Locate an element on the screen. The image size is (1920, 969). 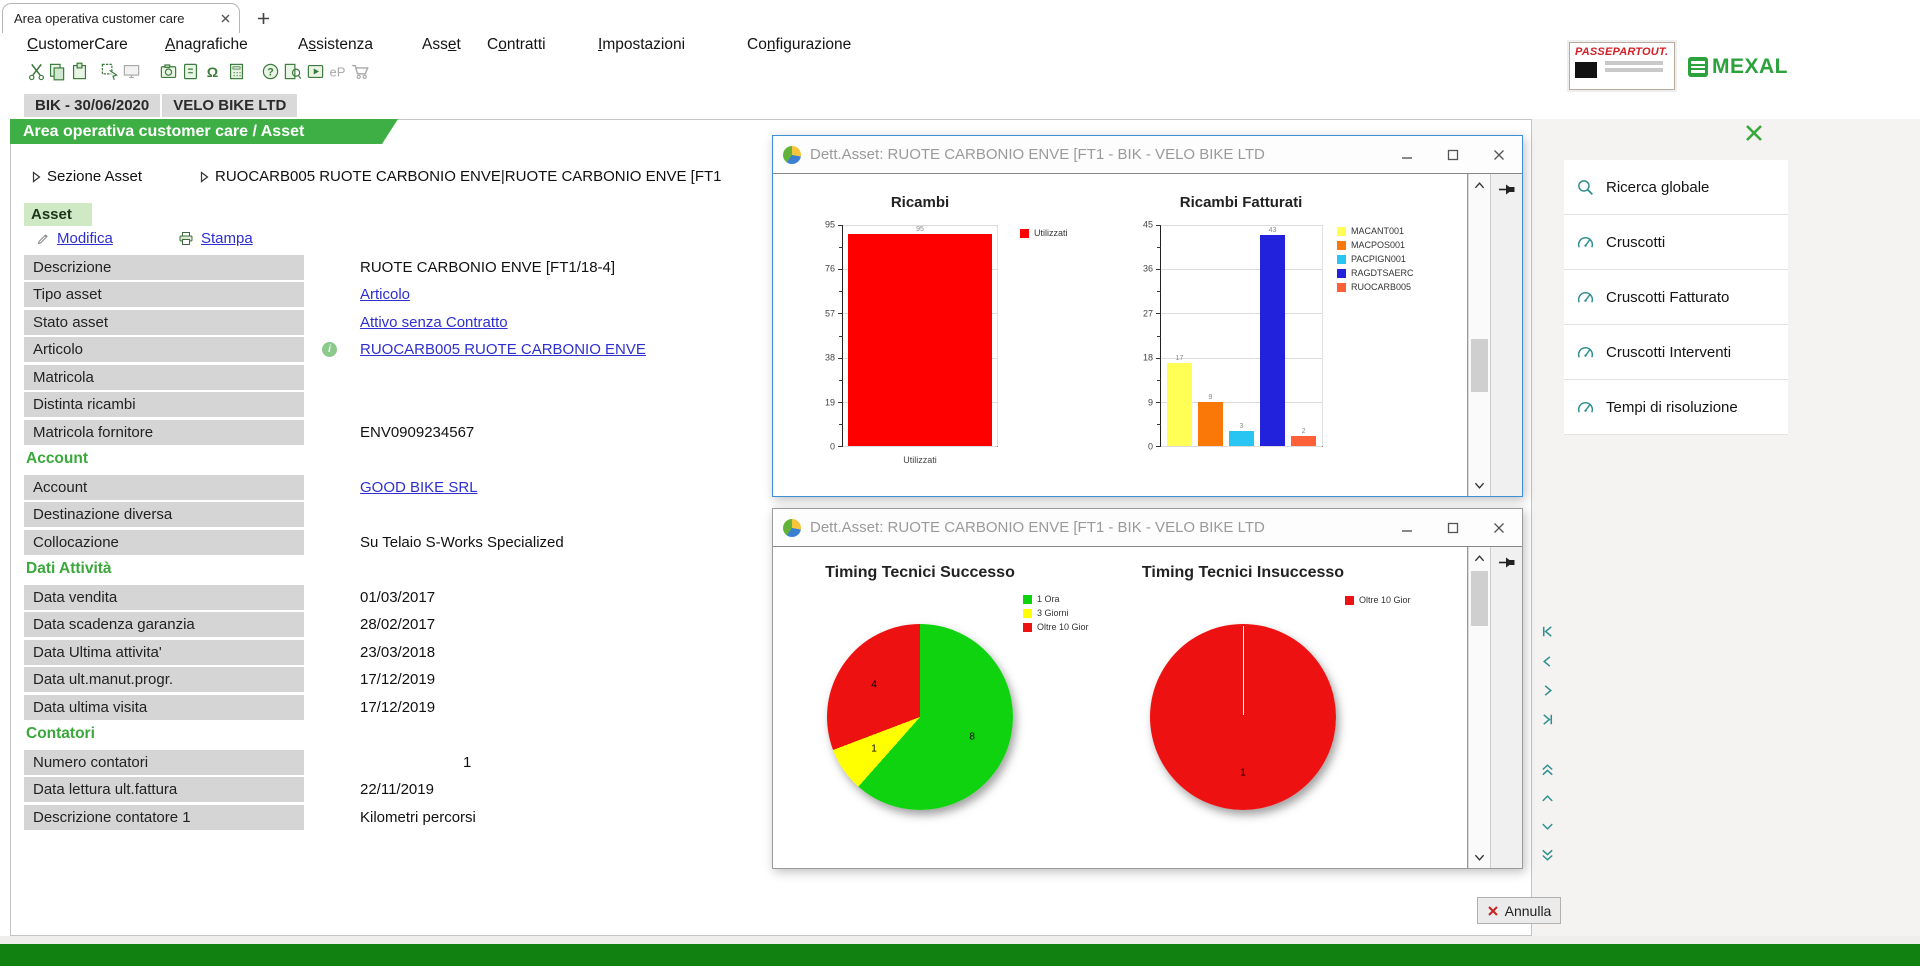
tab-asset: Asset is located at coordinates (58, 214).